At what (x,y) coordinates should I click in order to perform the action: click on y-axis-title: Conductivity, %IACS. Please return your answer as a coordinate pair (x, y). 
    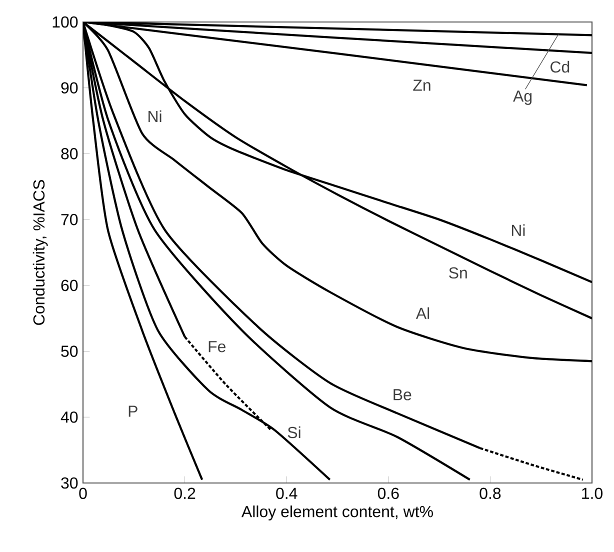
    Looking at the image, I should click on (40, 252).